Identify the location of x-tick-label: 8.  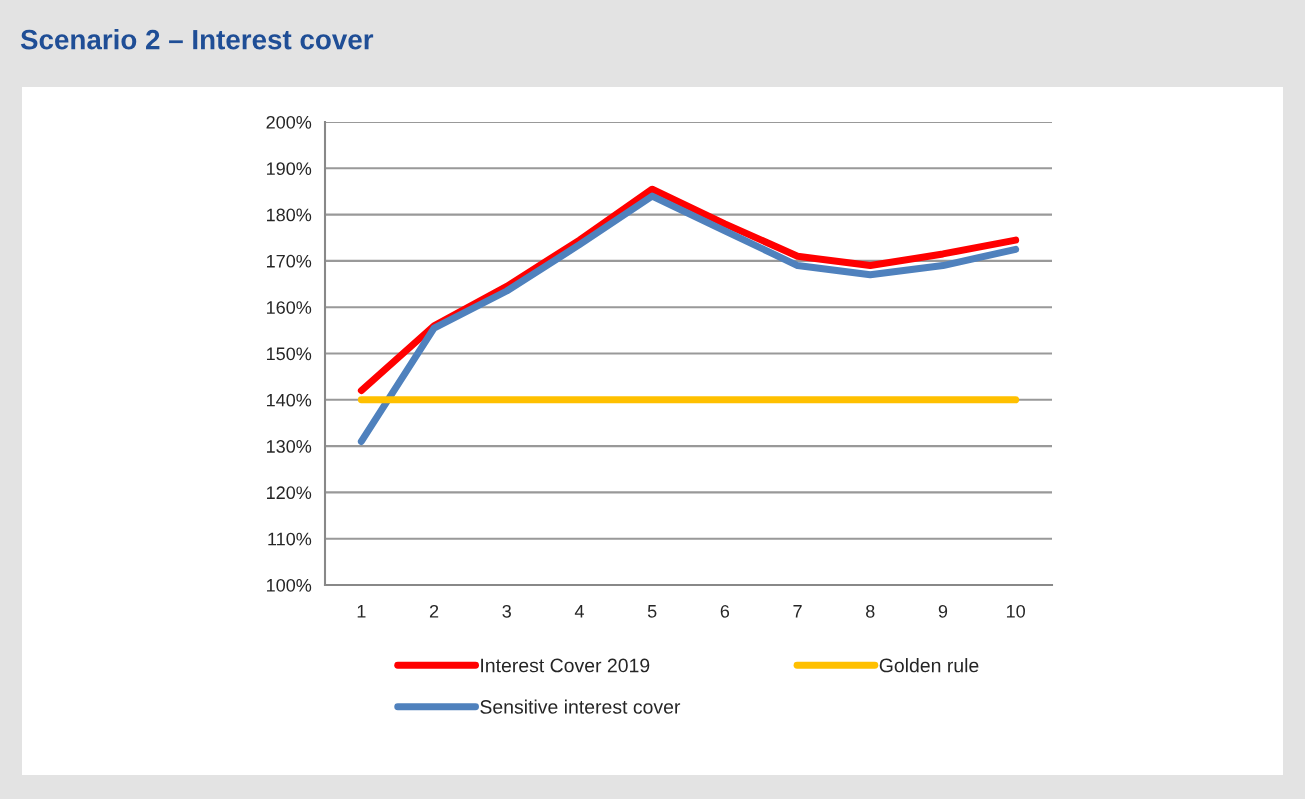
(870, 611).